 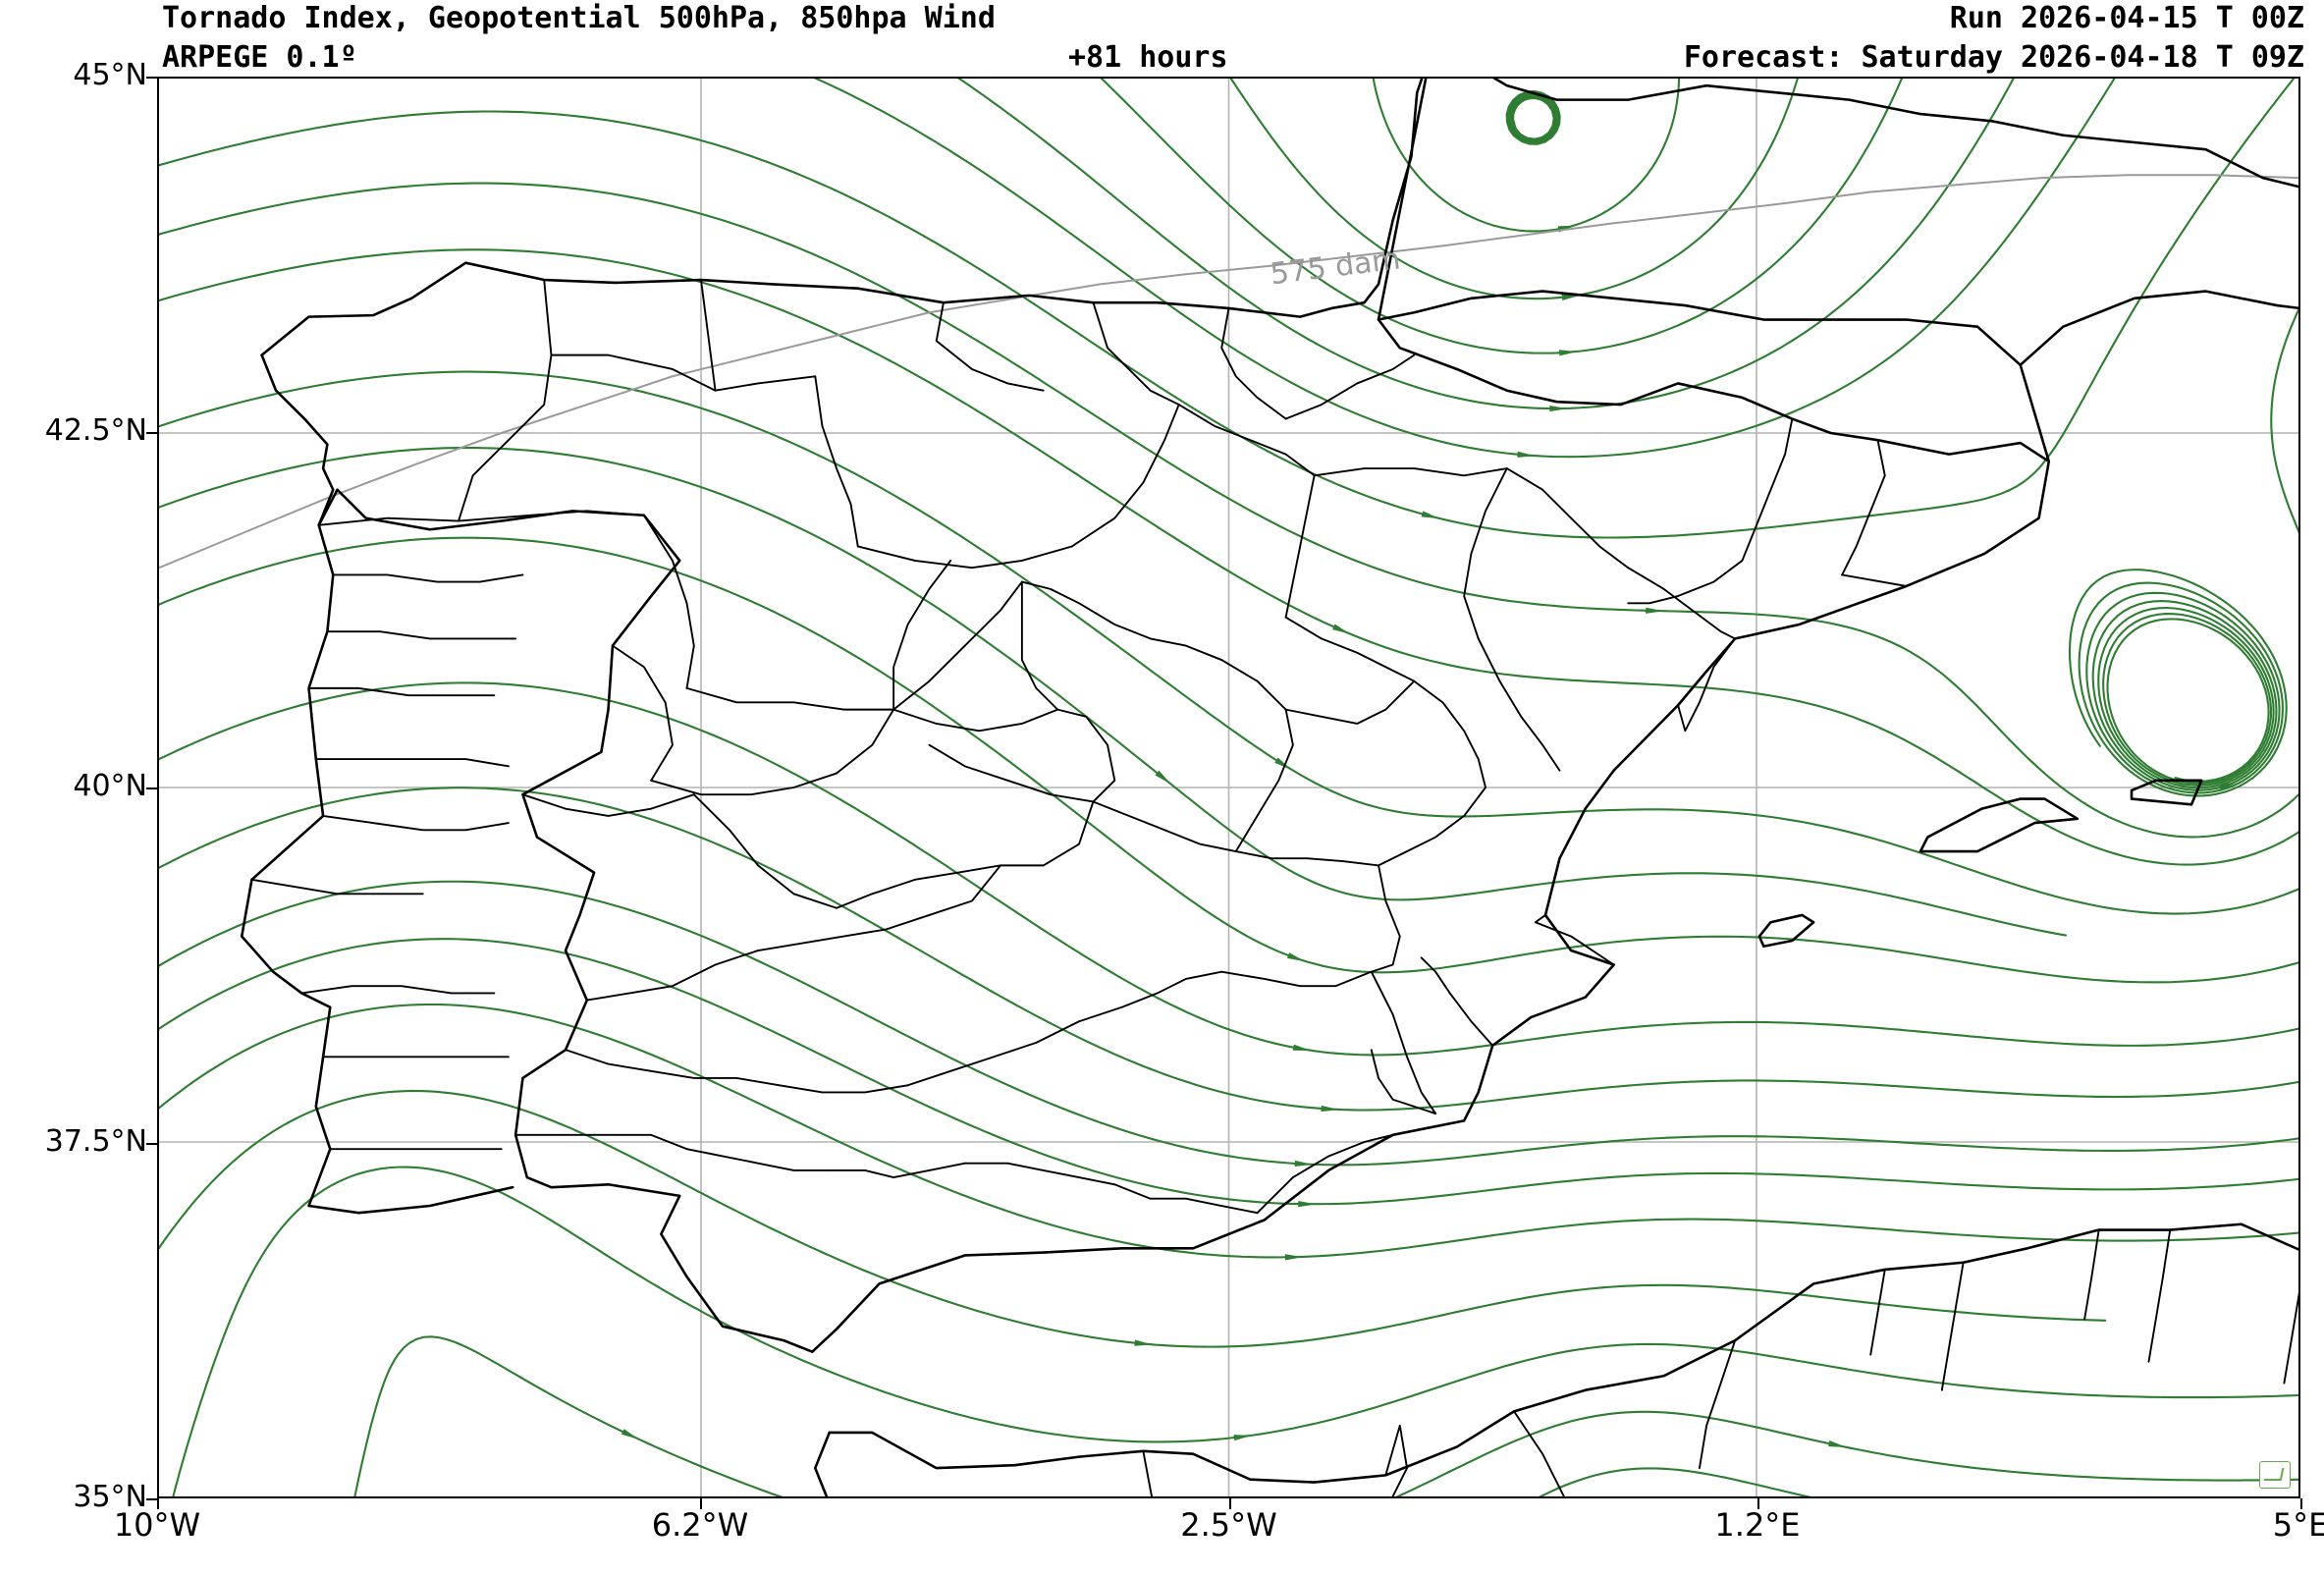 What do you see at coordinates (1335, 267) in the screenshot?
I see `contour-value-label: 575 dam` at bounding box center [1335, 267].